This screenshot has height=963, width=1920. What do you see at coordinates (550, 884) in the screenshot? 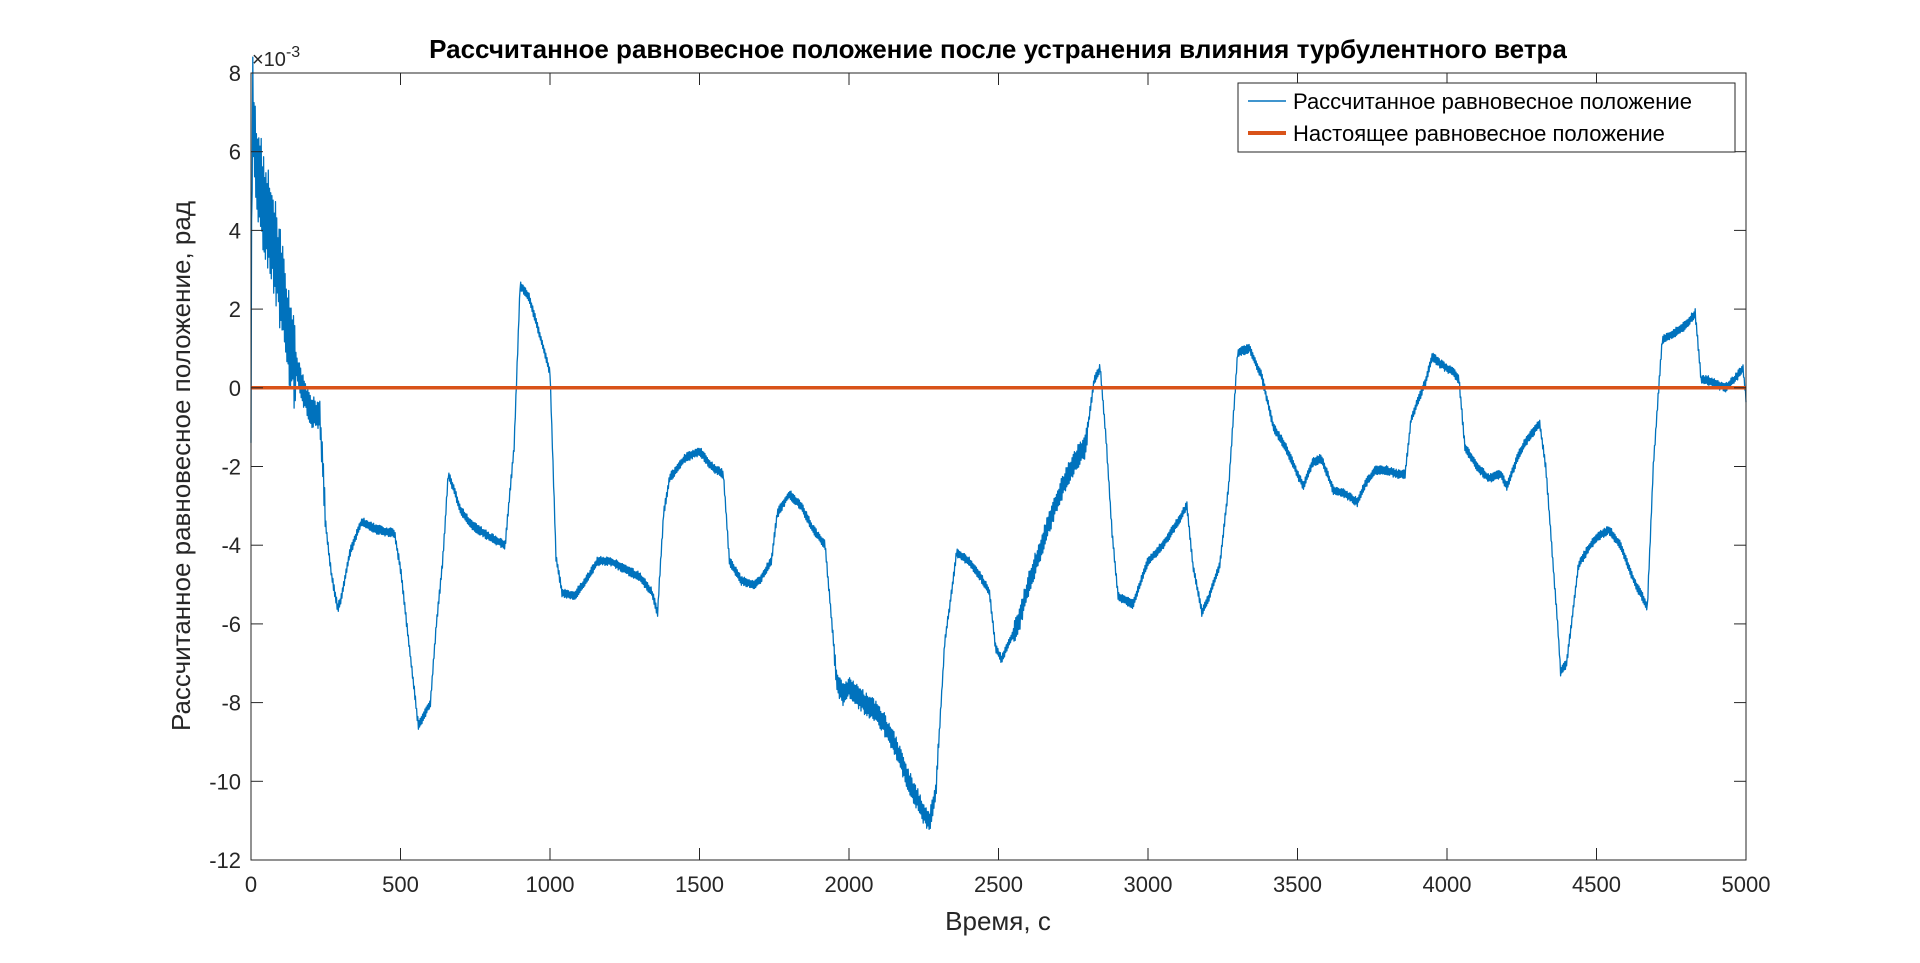
I see `x-tick-label: 1000` at bounding box center [550, 884].